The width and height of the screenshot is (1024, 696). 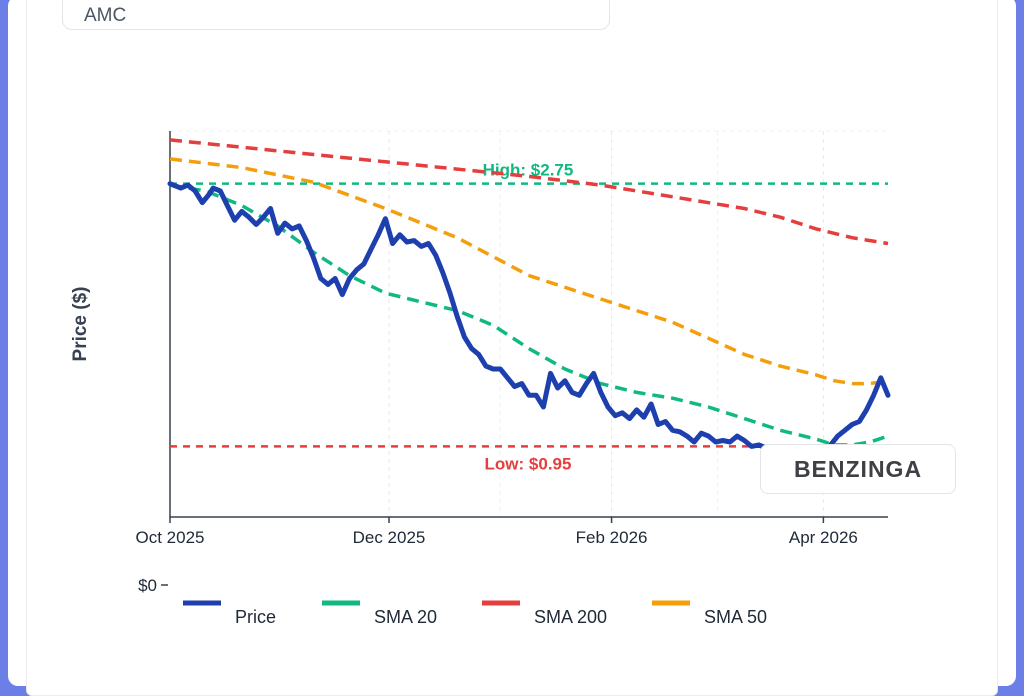 I want to click on x-tick-label-2: Feb 2026, so click(x=612, y=537).